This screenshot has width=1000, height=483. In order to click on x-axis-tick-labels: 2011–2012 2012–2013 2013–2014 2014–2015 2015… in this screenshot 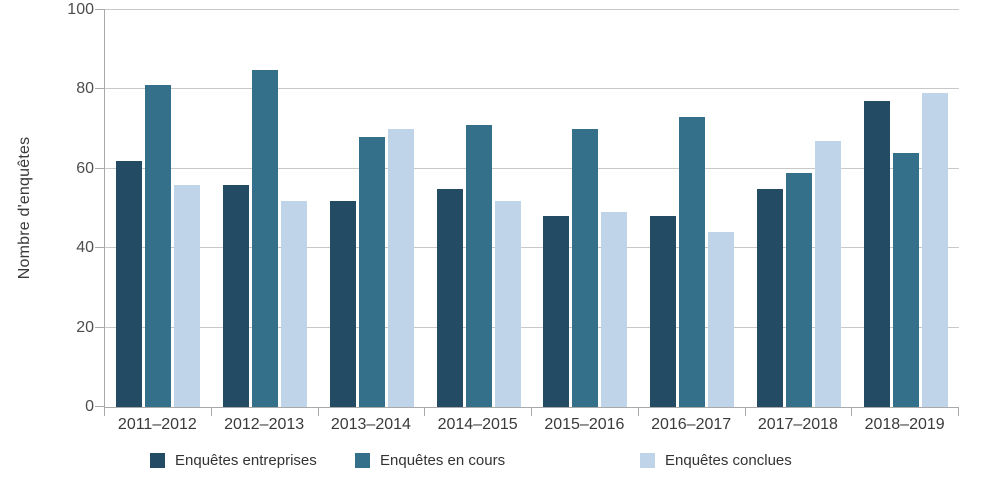, I will do `click(531, 425)`.